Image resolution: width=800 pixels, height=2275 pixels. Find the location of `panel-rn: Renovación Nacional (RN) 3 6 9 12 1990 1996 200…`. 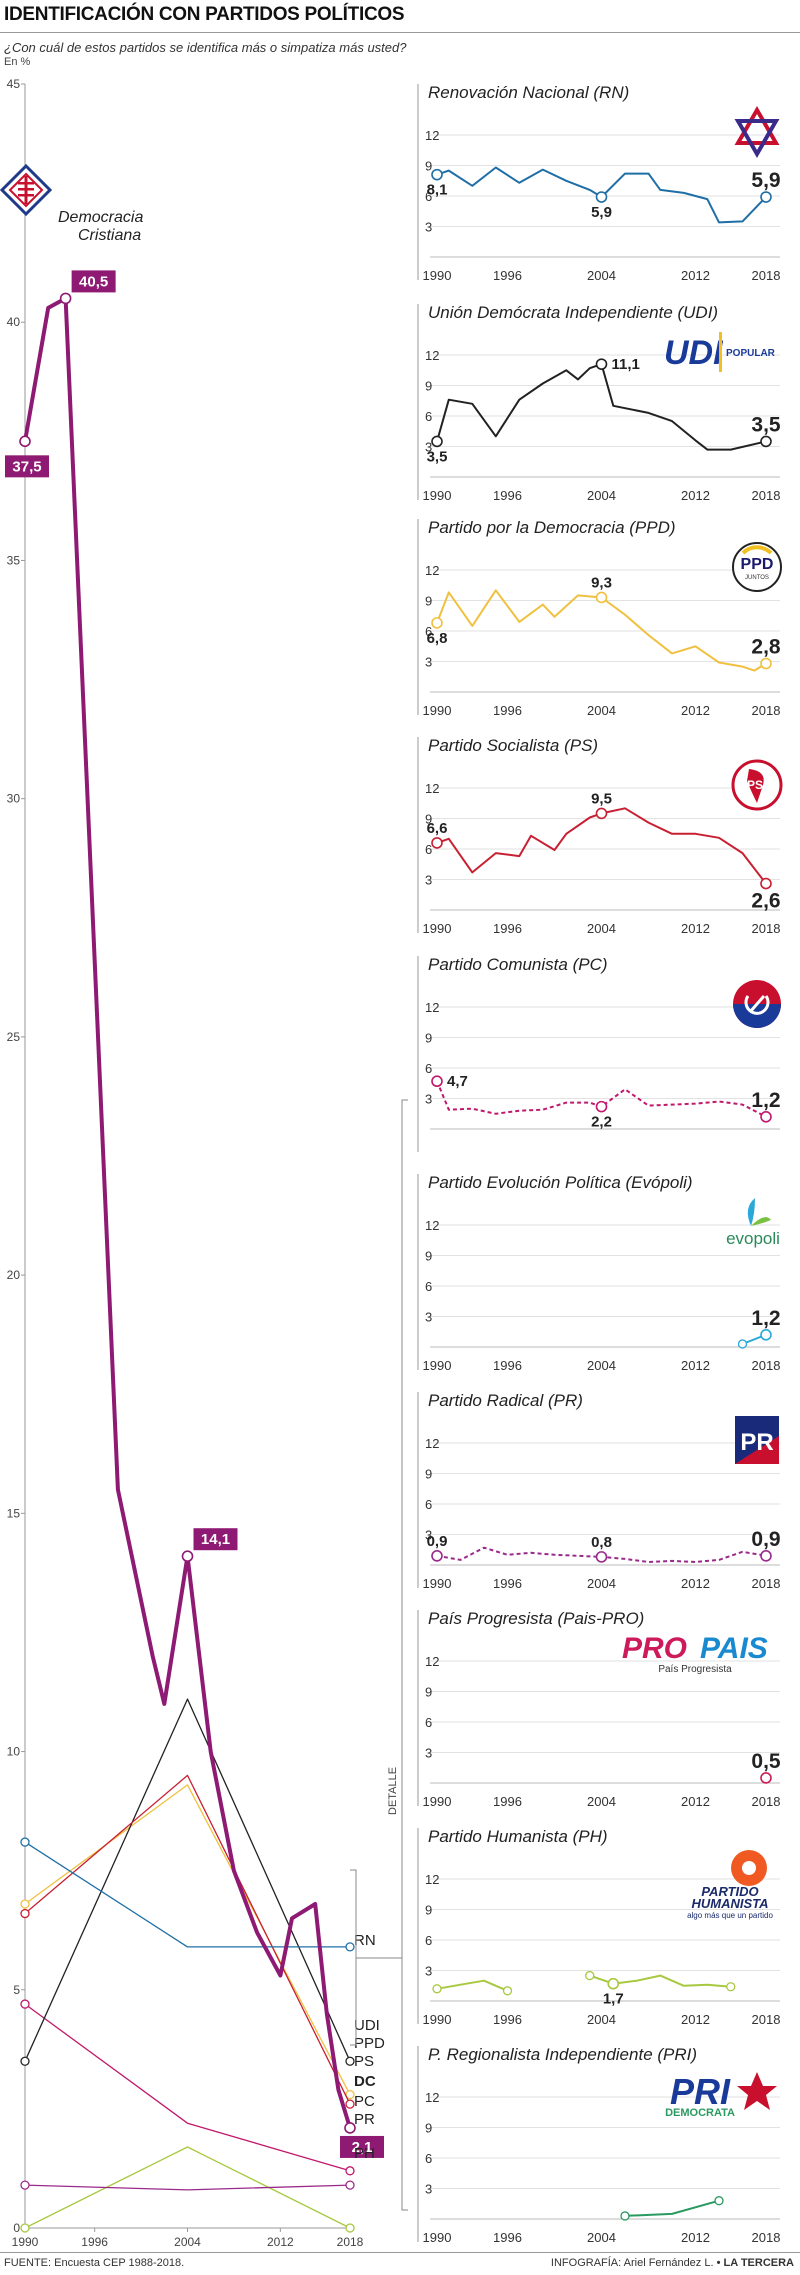

panel-rn: Renovación Nacional (RN) 3 6 9 12 1990 1996 200… is located at coordinates (599, 183).